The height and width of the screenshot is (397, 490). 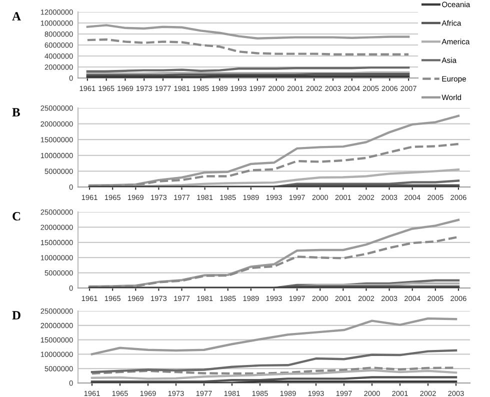 What do you see at coordinates (16, 216) in the screenshot?
I see `chart-title: C` at bounding box center [16, 216].